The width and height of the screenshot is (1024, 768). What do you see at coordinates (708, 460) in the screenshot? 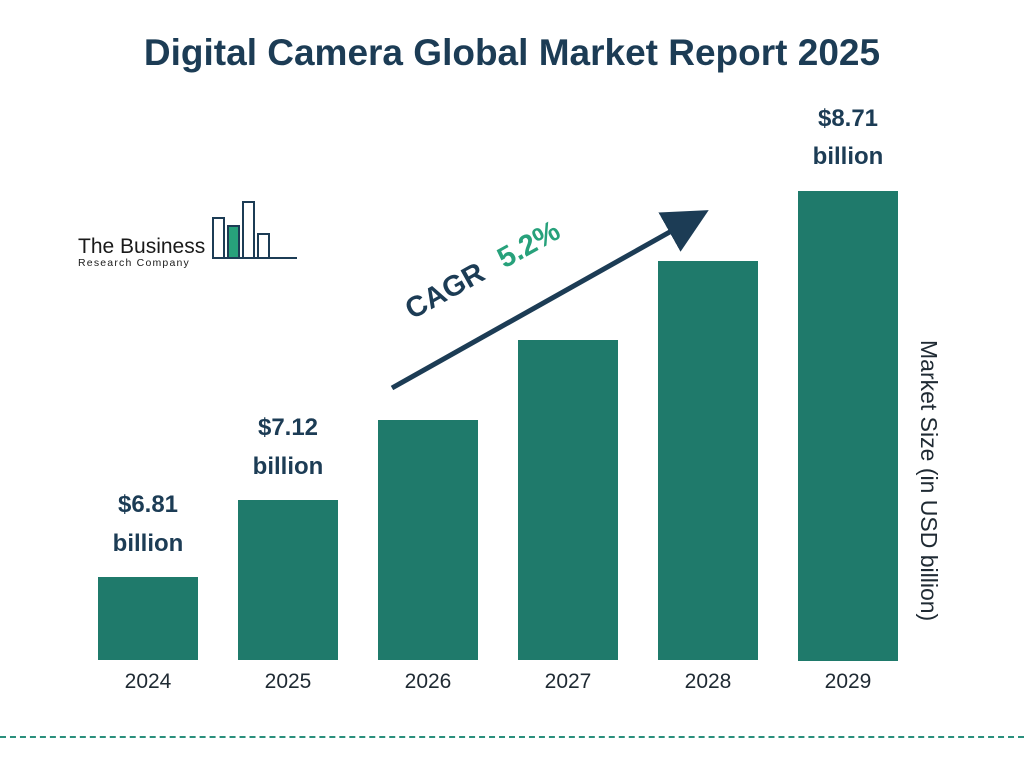
I see `bar-2028` at bounding box center [708, 460].